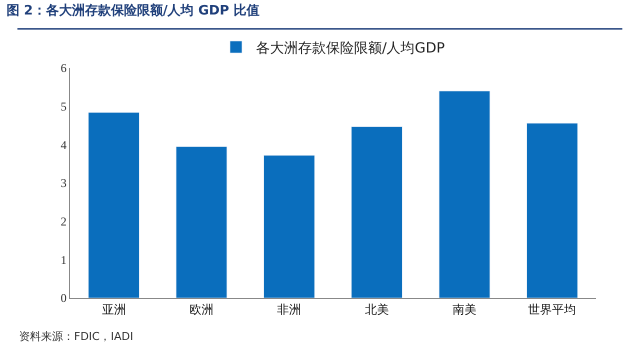 Image resolution: width=636 pixels, height=348 pixels. Describe the element at coordinates (63, 259) in the screenshot. I see `y-tick-label: 1` at that location.